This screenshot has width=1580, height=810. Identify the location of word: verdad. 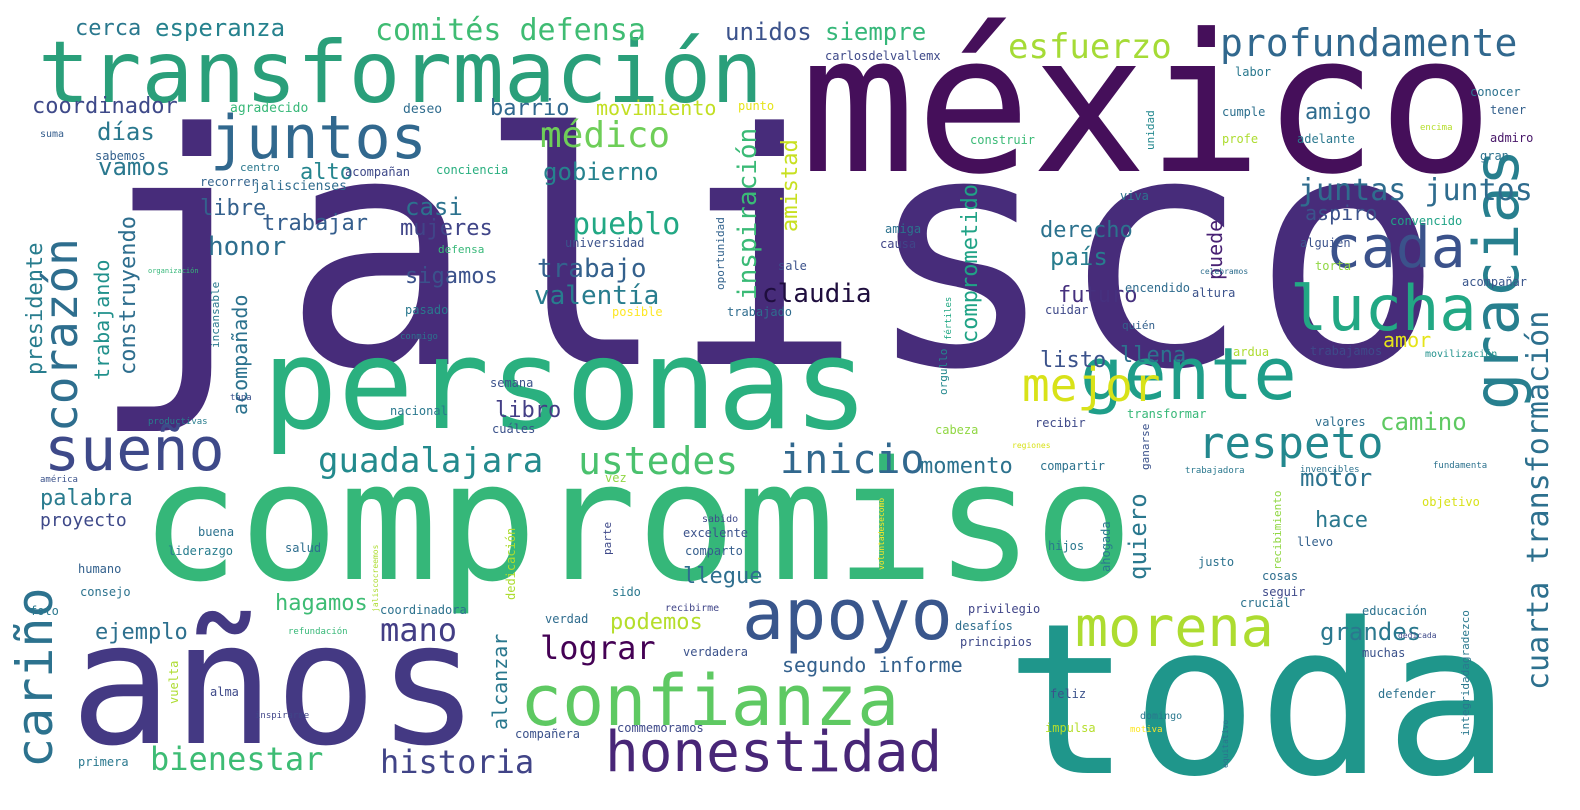
(567, 619).